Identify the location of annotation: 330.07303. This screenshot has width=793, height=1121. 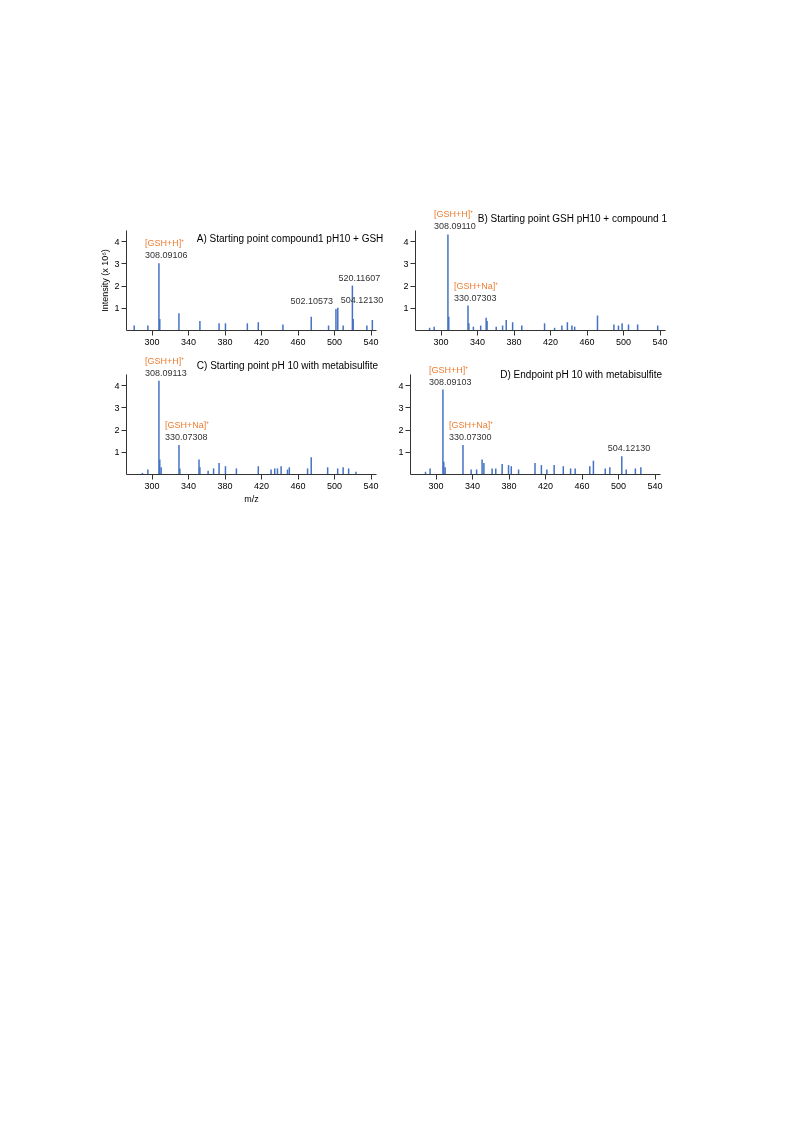
(475, 297).